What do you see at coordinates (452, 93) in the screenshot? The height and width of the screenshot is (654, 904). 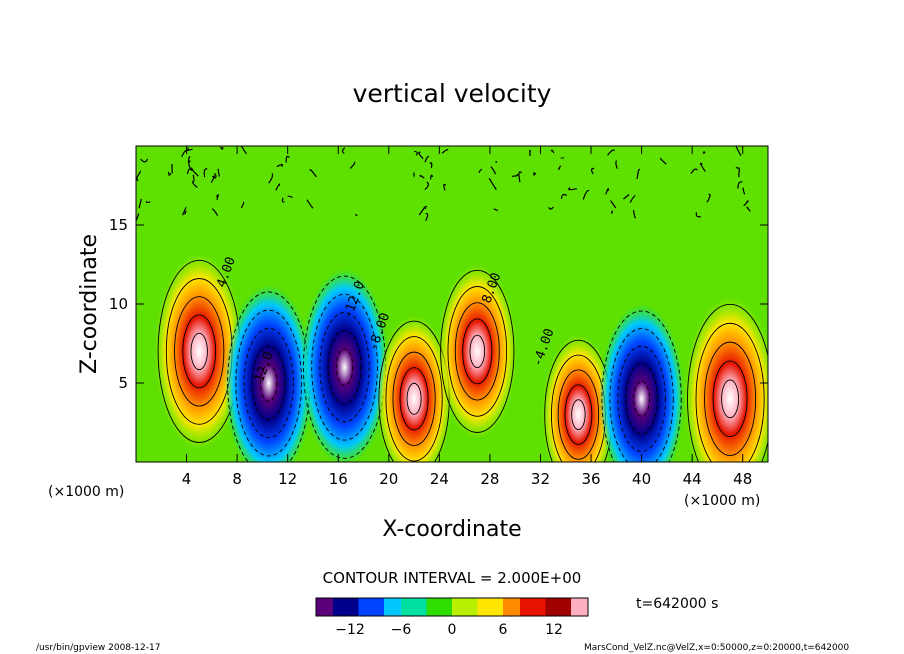 I see `chart-title: vertical velocity` at bounding box center [452, 93].